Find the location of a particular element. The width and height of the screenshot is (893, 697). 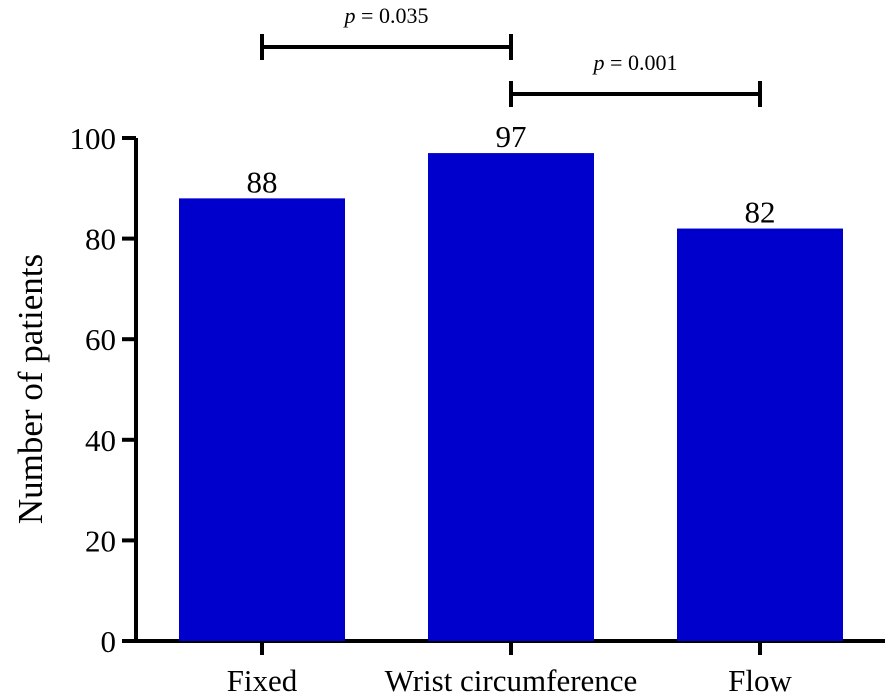

data-labels: 88 97 82 is located at coordinates (511, 174).